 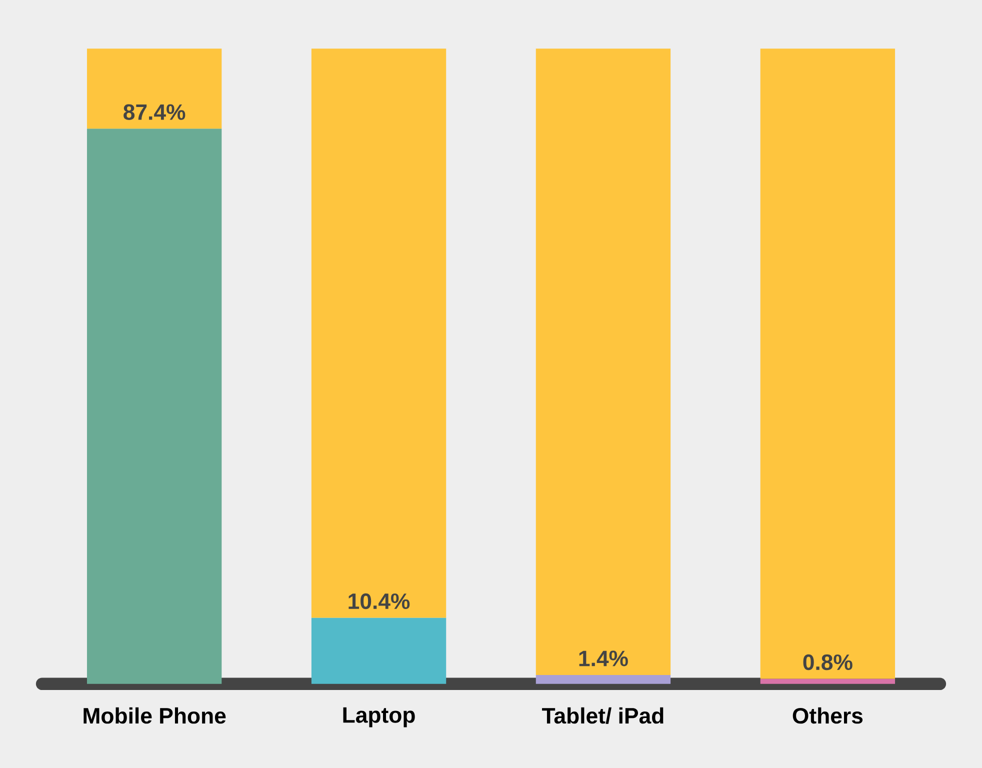 I want to click on x-tick-label: Laptop, so click(x=379, y=717).